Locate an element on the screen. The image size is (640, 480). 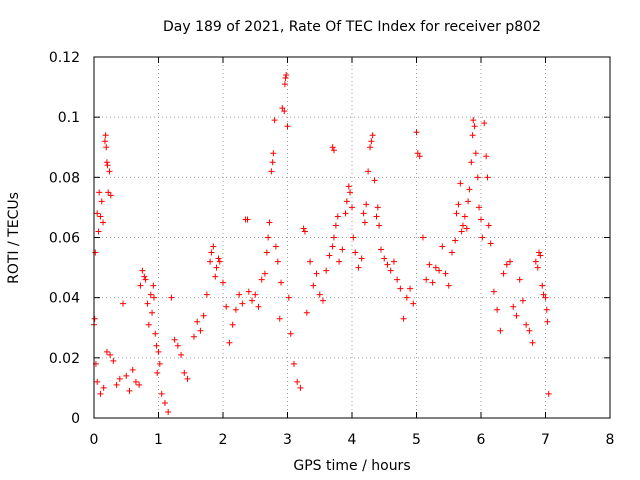
x-axis-label: GPS time / hours is located at coordinates (351, 466).